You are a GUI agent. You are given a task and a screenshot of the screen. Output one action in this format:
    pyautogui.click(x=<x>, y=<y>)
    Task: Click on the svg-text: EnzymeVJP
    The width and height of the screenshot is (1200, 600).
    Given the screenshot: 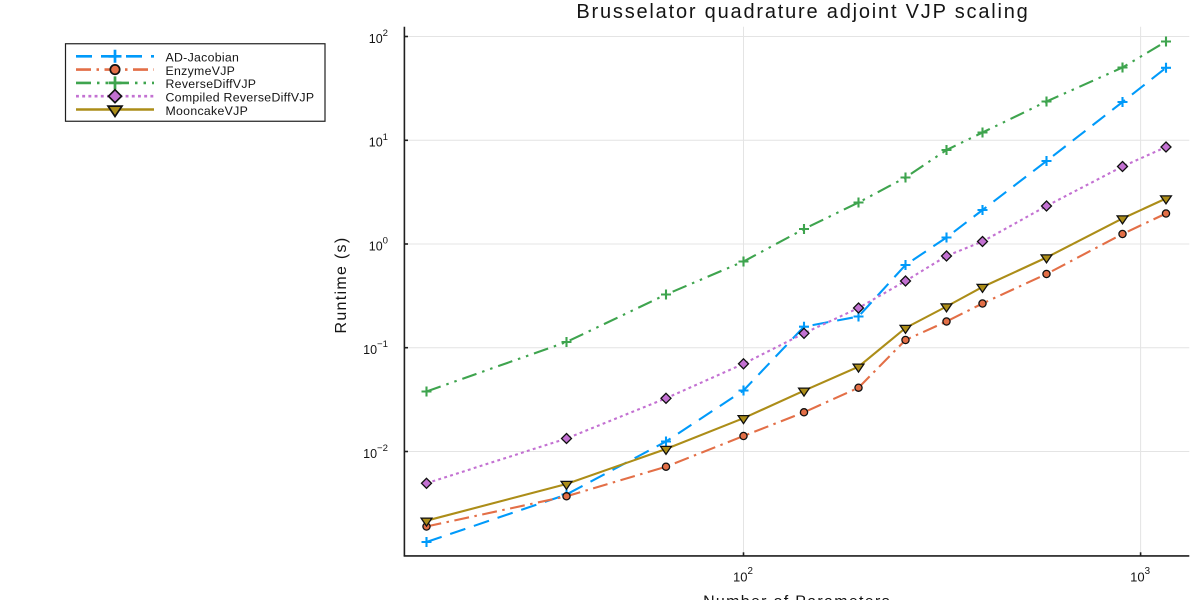 What is the action you would take?
    pyautogui.click(x=201, y=71)
    